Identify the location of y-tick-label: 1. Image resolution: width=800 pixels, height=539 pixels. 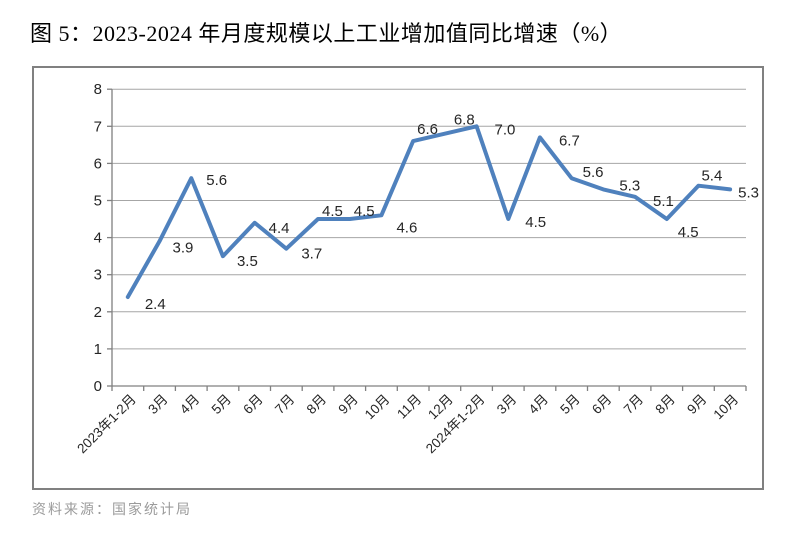
(98, 349).